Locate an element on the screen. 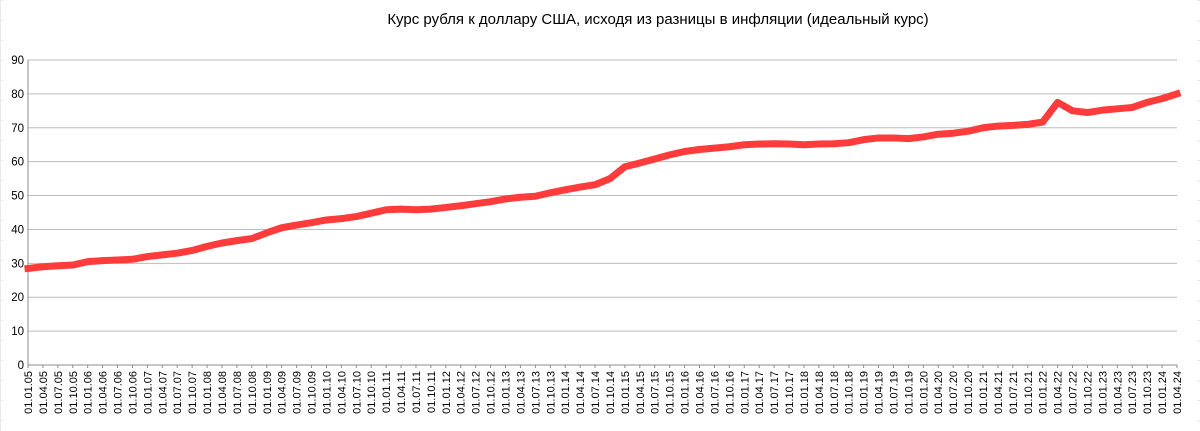  x-tick-label: 01.04.23 is located at coordinates (1118, 392).